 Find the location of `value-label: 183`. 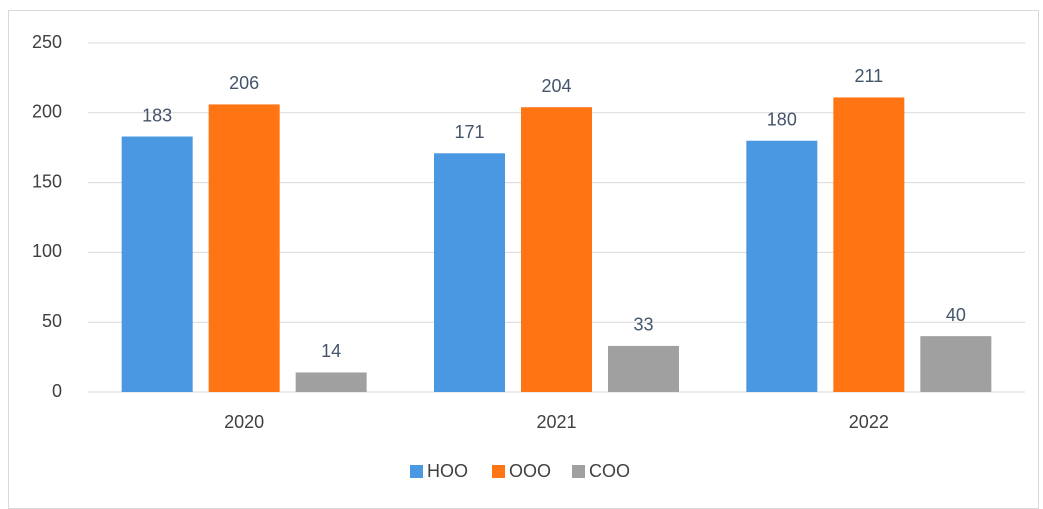

value-label: 183 is located at coordinates (157, 115).